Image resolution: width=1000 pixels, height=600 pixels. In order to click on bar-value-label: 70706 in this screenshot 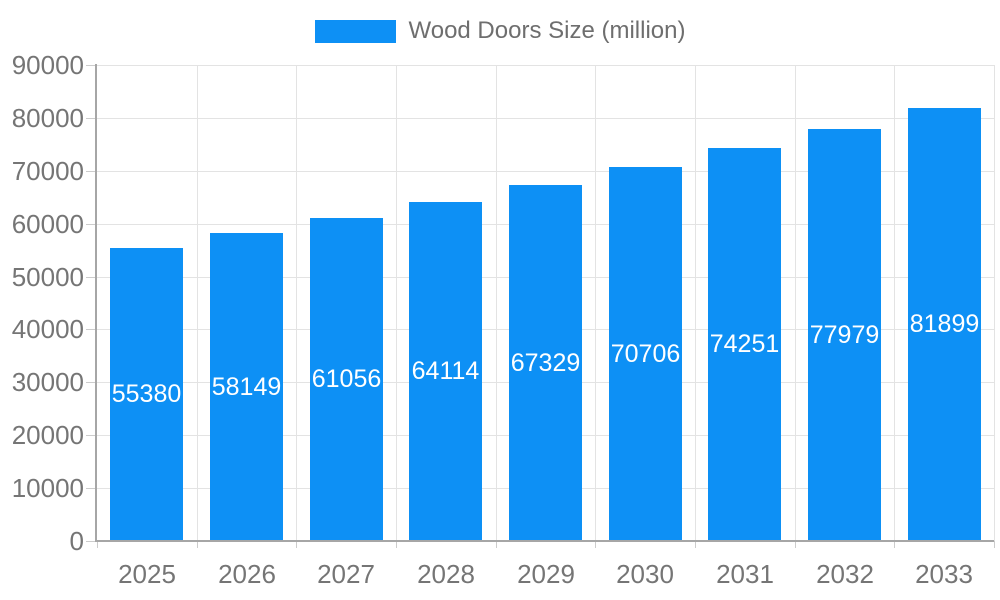, I will do `click(645, 353)`.